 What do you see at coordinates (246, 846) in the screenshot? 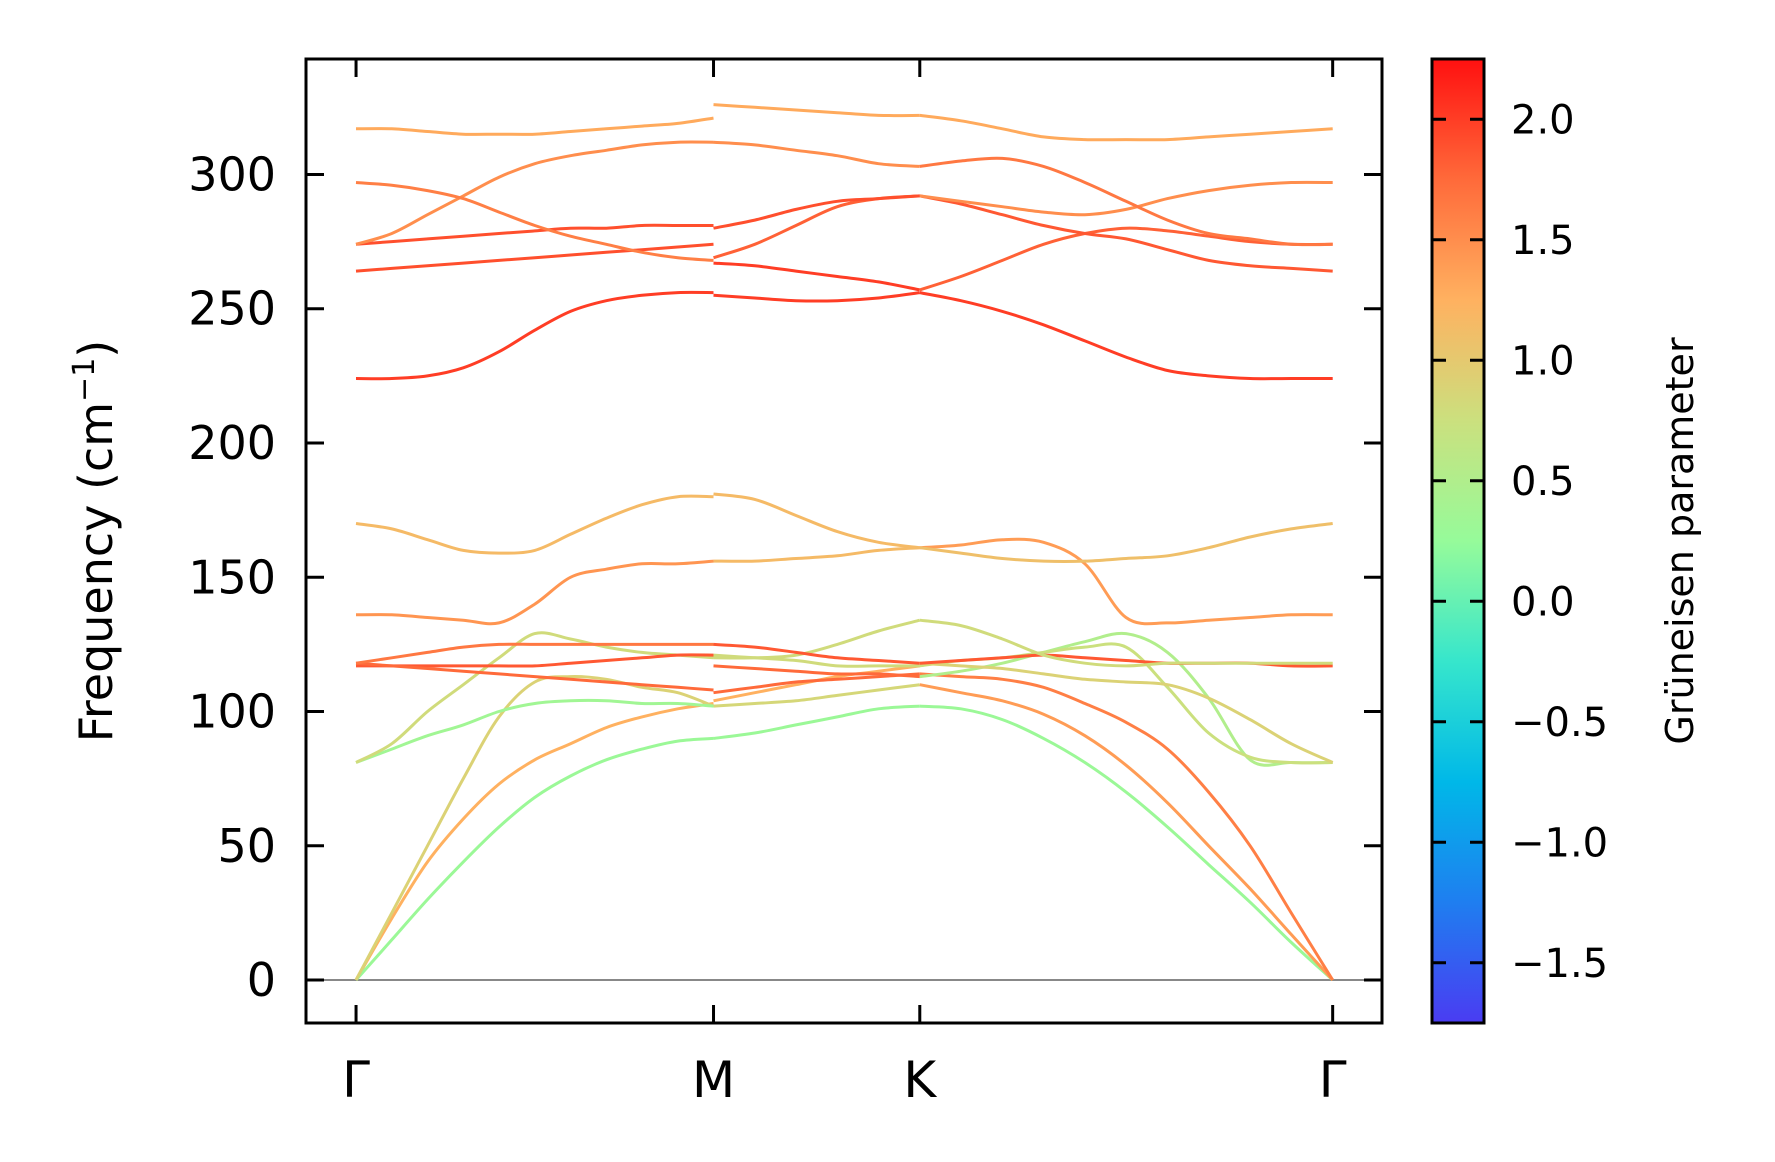
I see `y-tick-label: 50` at bounding box center [246, 846].